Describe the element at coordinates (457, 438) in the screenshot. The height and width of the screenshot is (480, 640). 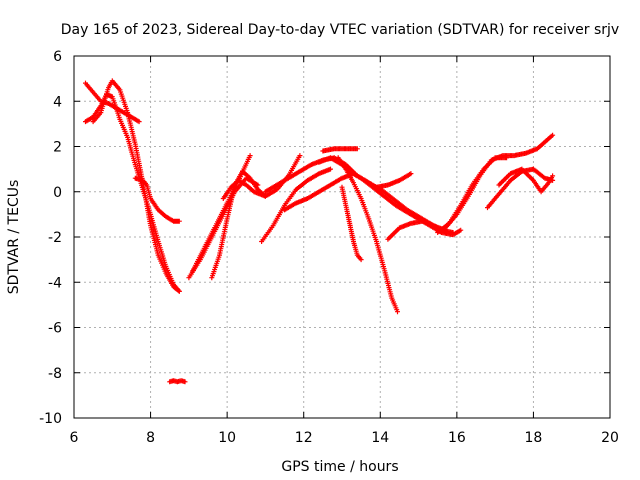
I see `x-tick-label: 16` at that location.